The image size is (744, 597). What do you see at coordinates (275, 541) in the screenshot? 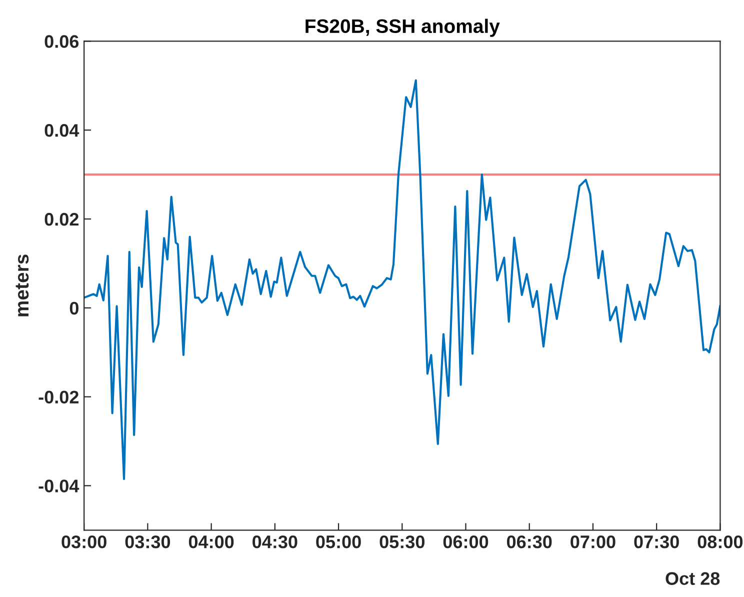
I see `x-tick-label: 04:30` at bounding box center [275, 541].